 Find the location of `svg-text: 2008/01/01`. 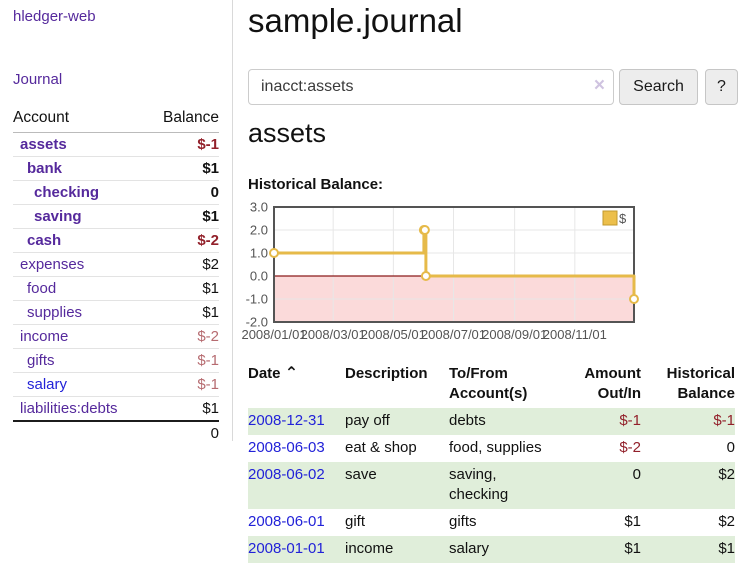

svg-text: 2008/01/01 is located at coordinates (273, 334).